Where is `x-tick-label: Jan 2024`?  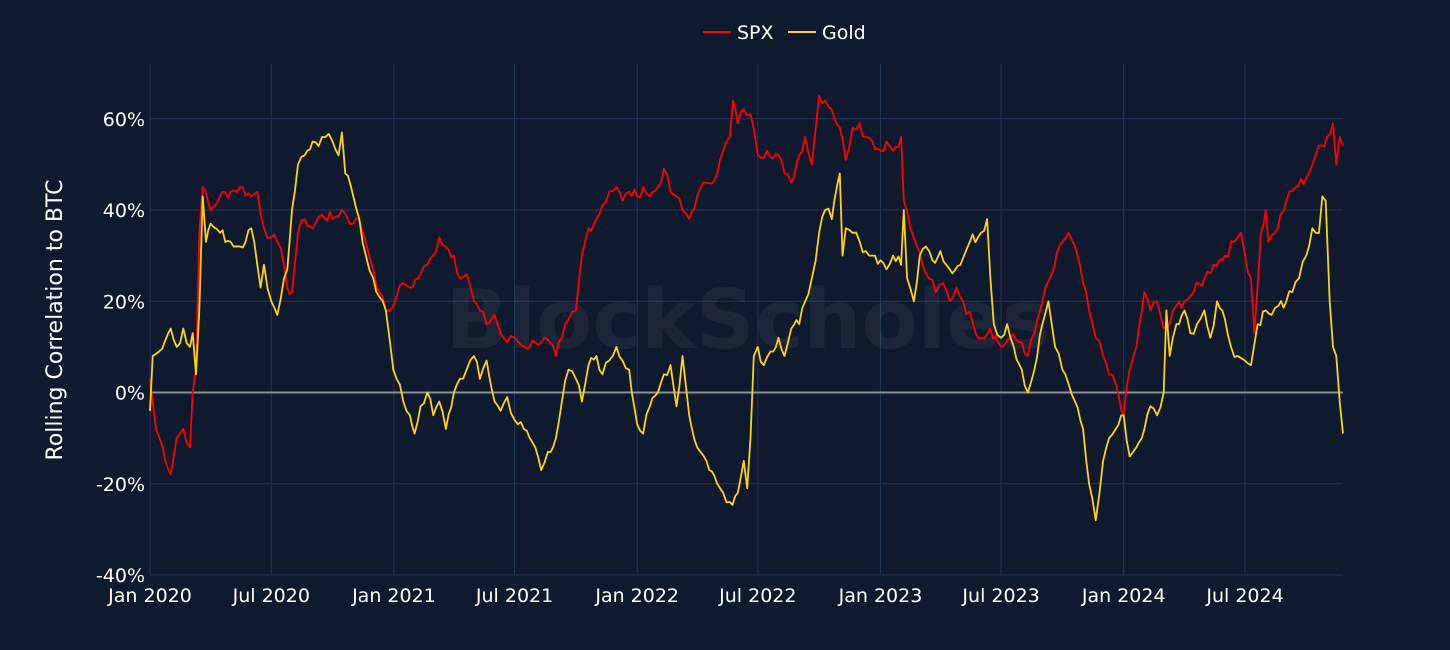
x-tick-label: Jan 2024 is located at coordinates (1123, 596).